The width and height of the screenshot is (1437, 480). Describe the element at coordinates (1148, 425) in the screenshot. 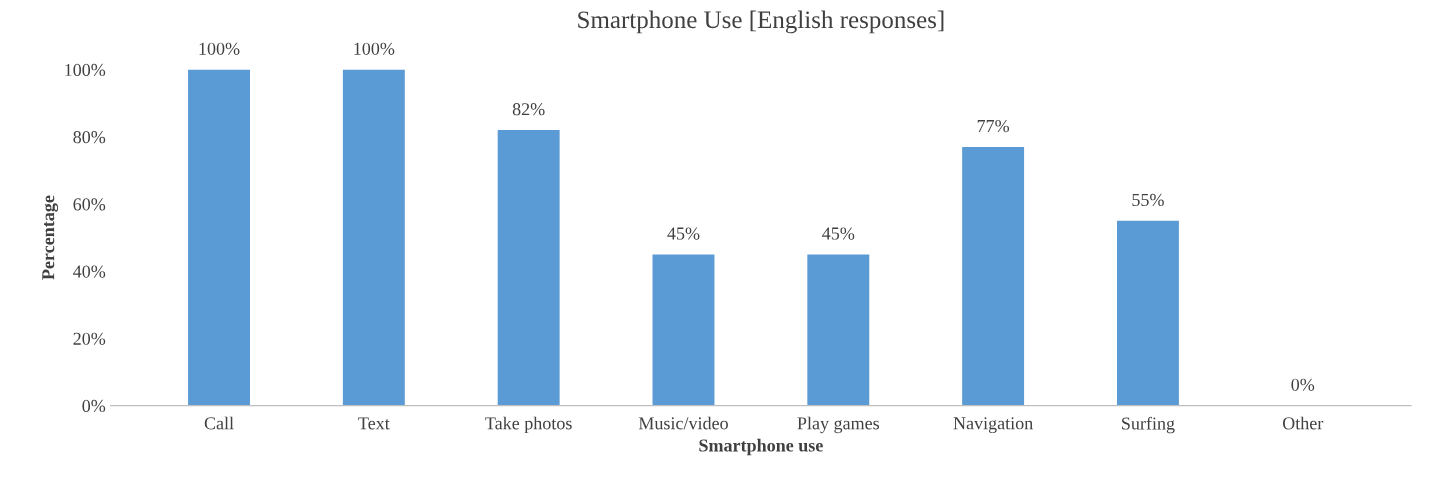

I see `x-tick-label: Surfing` at that location.